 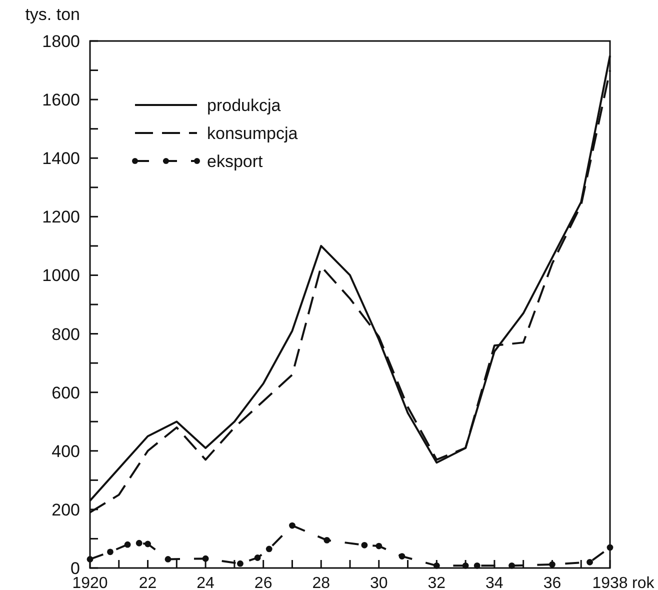 I want to click on x-tick-label: 26, so click(x=263, y=582).